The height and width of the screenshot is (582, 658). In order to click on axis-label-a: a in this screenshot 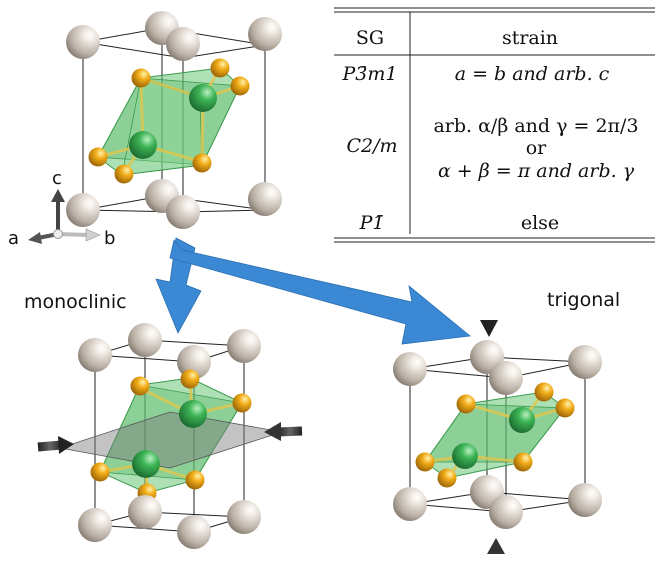, I will do `click(13, 238)`.